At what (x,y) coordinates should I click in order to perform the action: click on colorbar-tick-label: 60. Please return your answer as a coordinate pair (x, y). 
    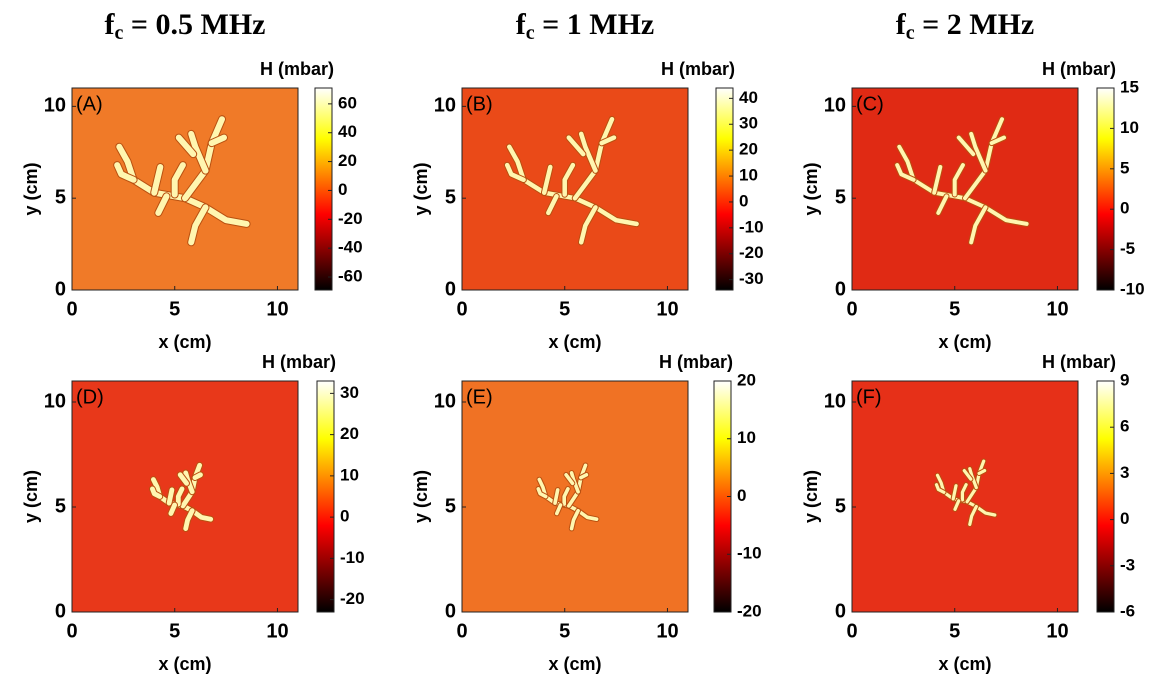
    Looking at the image, I should click on (347, 102).